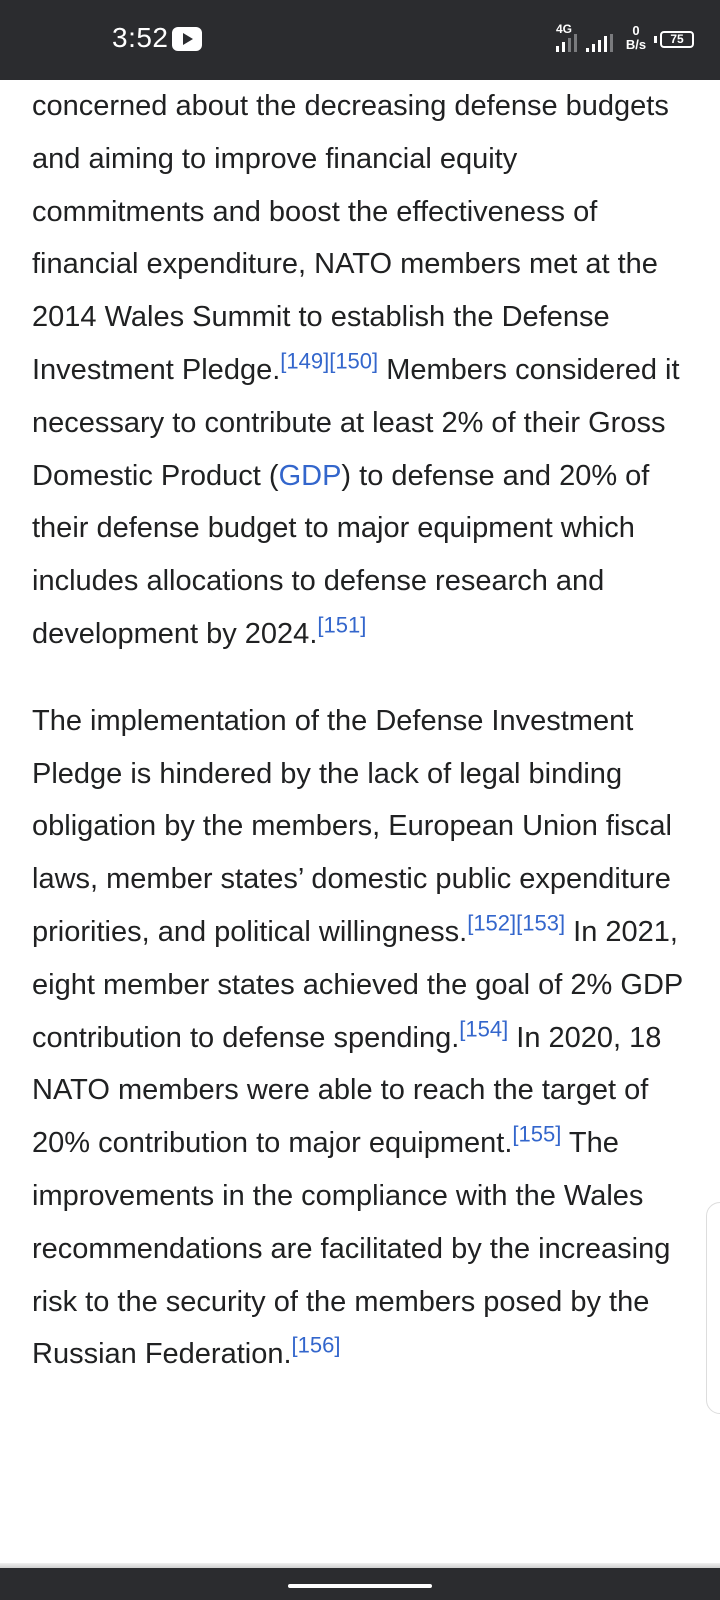 The width and height of the screenshot is (720, 1600). I want to click on bottom-shadow, so click(360, 1565).